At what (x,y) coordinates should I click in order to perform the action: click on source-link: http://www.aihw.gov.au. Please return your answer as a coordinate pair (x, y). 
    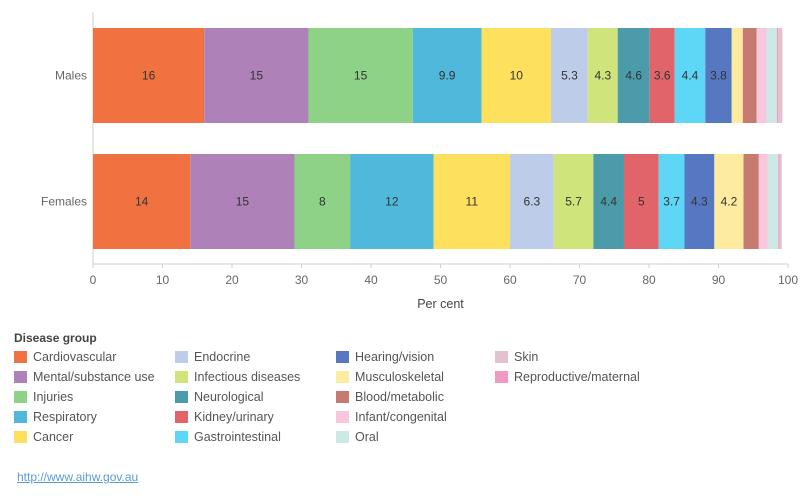
    Looking at the image, I should click on (78, 477).